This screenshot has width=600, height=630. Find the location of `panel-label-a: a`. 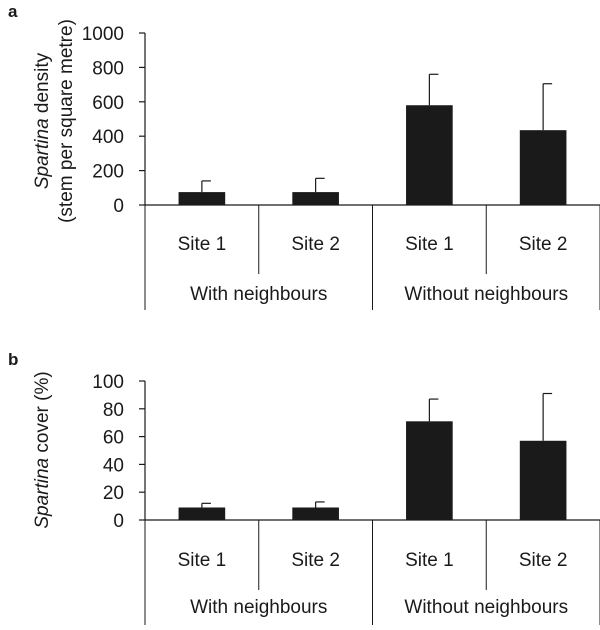

panel-label-a: a is located at coordinates (13, 11).